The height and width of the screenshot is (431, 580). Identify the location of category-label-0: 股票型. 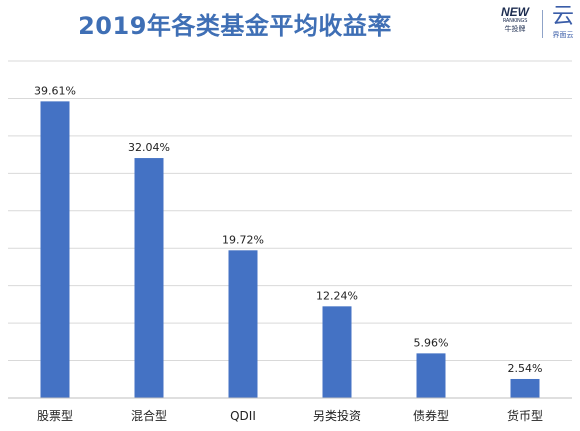
(55, 416).